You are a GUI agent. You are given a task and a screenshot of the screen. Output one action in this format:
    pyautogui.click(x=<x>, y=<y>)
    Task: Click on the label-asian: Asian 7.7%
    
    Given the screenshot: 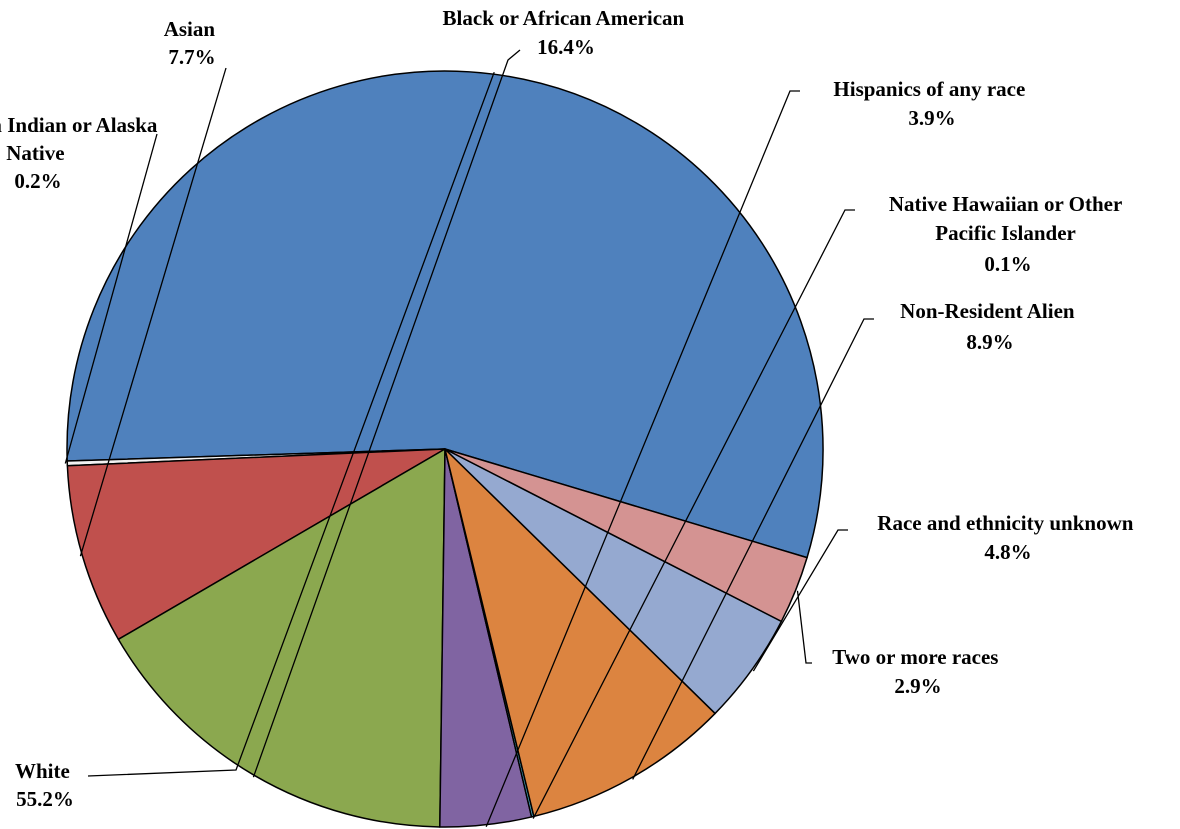 What is the action you would take?
    pyautogui.click(x=192, y=43)
    